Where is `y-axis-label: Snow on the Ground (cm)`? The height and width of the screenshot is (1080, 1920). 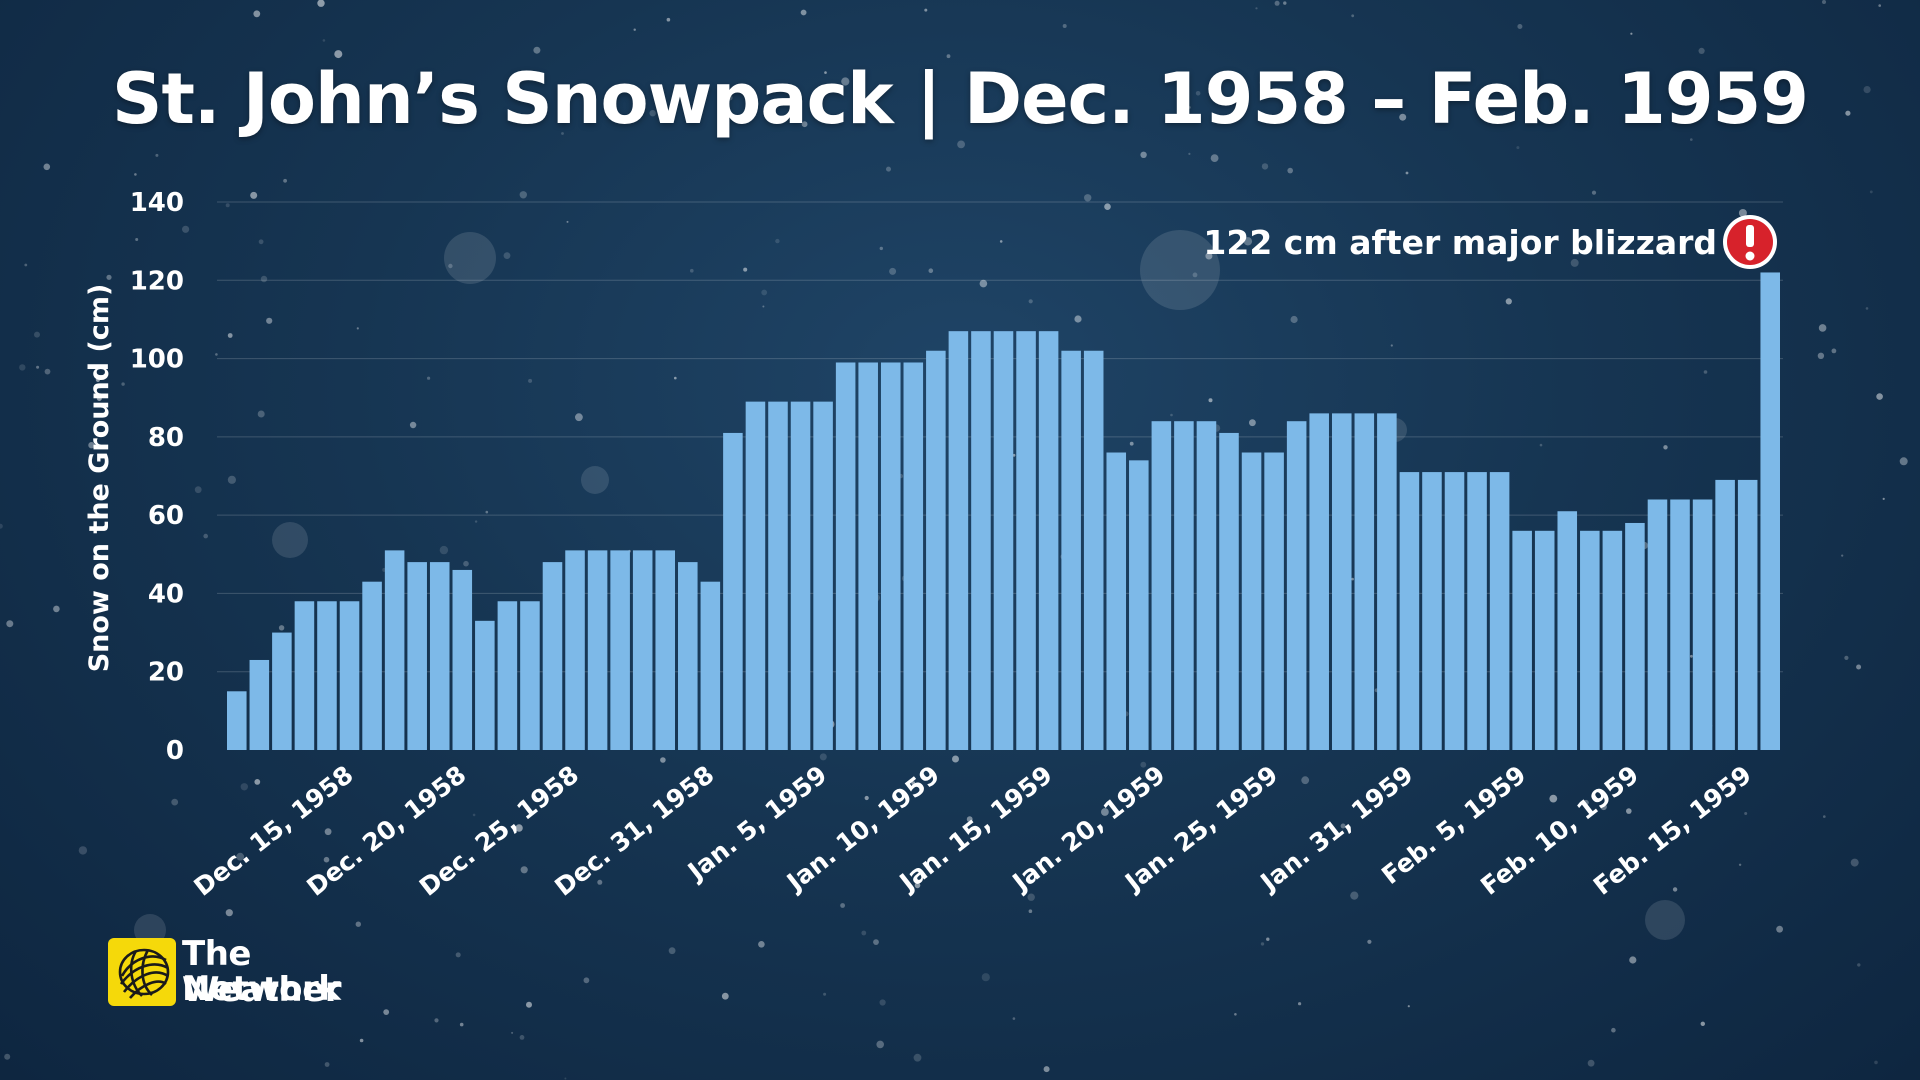
y-axis-label: Snow on the Ground (cm) is located at coordinates (99, 478).